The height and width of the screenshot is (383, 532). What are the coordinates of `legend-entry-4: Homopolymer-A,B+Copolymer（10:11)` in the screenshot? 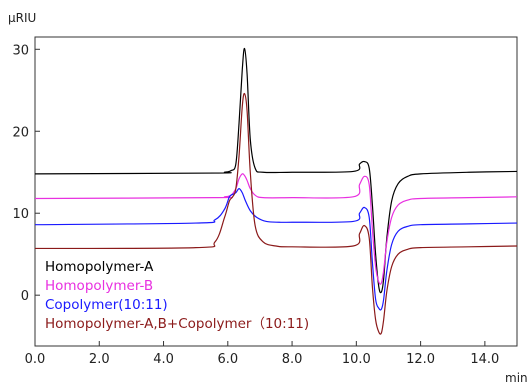 It's located at (177, 324).